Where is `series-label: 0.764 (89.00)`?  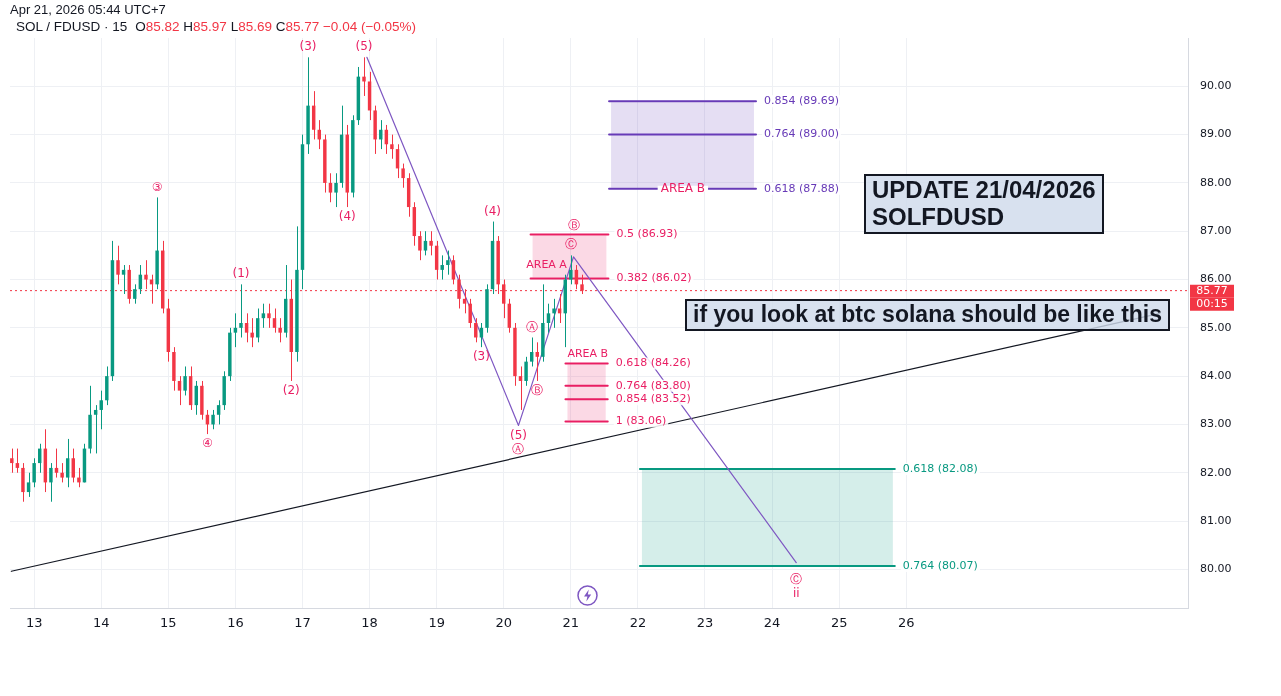 series-label: 0.764 (89.00) is located at coordinates (801, 134).